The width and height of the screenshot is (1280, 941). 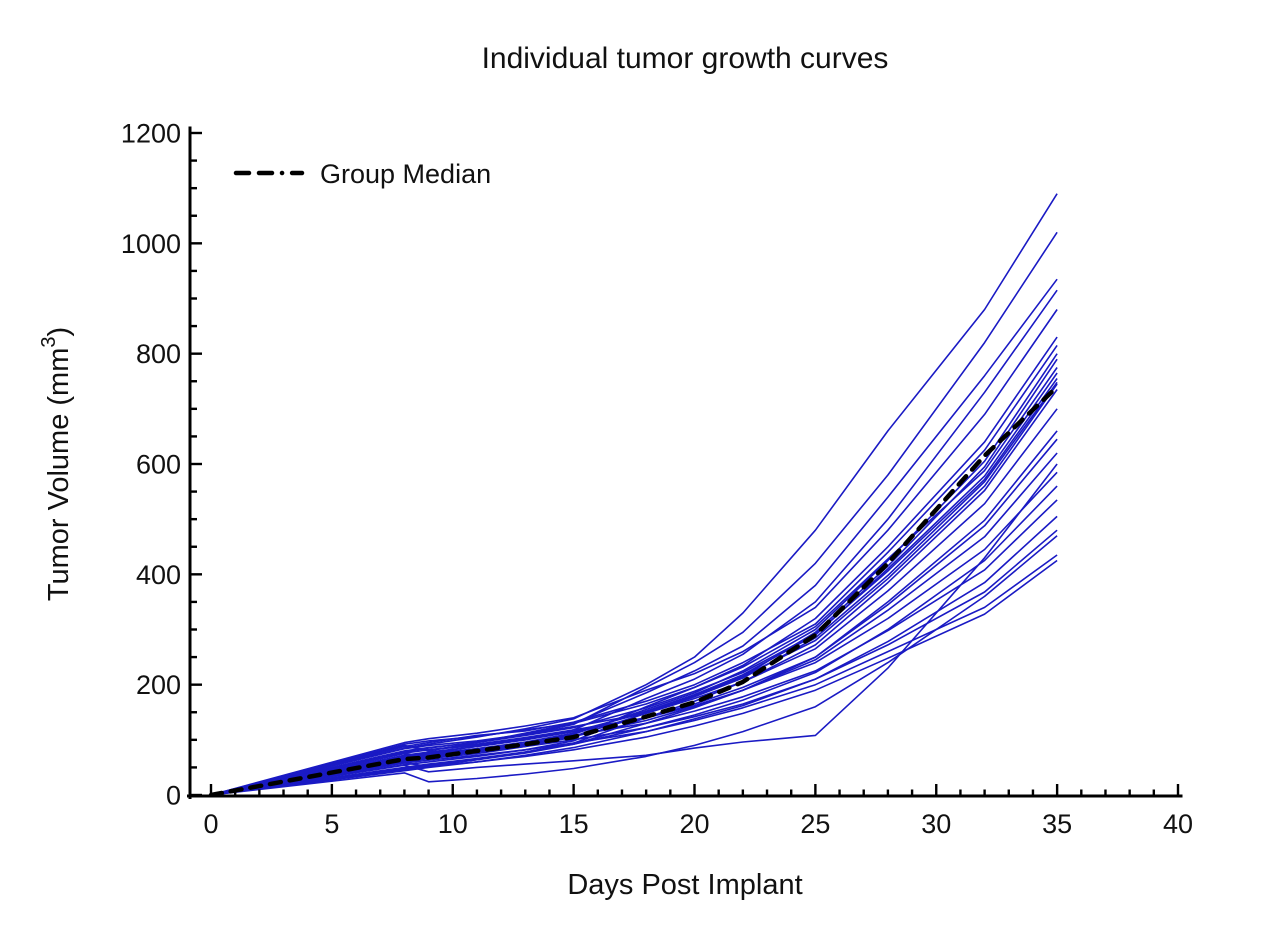 What do you see at coordinates (684, 885) in the screenshot?
I see `x-axis-title: Days Post Implant` at bounding box center [684, 885].